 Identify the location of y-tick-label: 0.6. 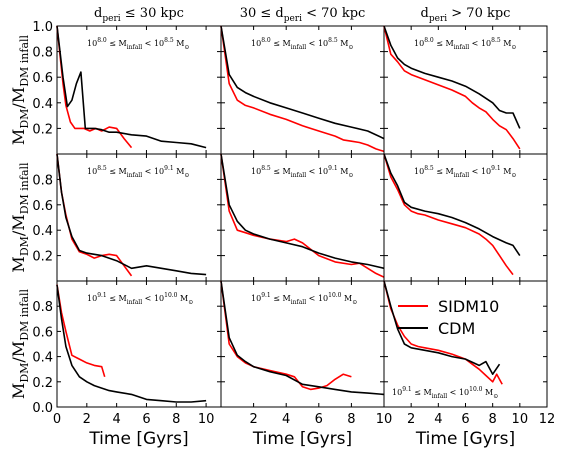
(42, 78).